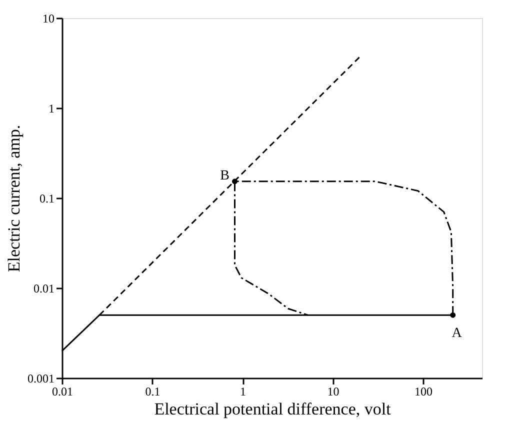 The image size is (512, 435). Describe the element at coordinates (41, 379) in the screenshot. I see `y-tick-label: 0.001` at that location.